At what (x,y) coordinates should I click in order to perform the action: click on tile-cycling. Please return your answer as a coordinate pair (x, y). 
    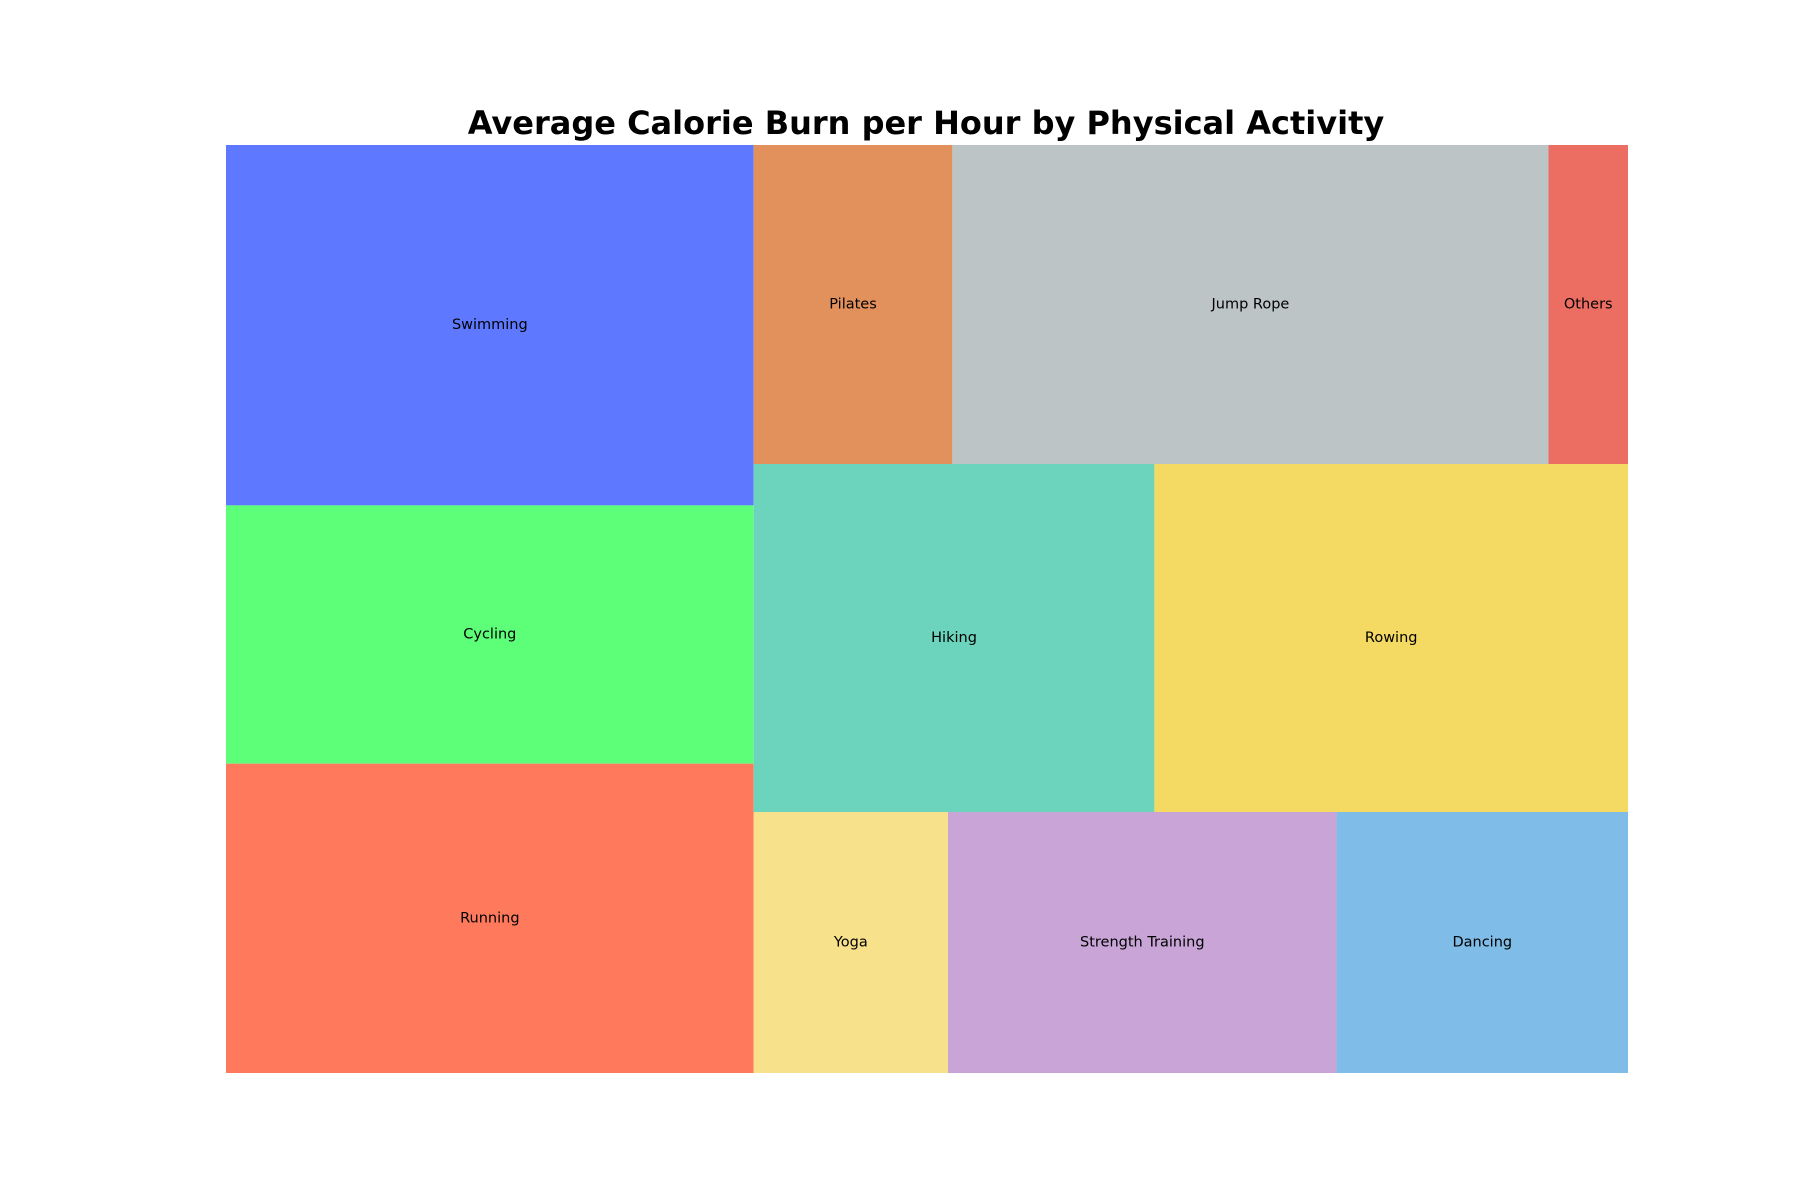
    Looking at the image, I should click on (490, 634).